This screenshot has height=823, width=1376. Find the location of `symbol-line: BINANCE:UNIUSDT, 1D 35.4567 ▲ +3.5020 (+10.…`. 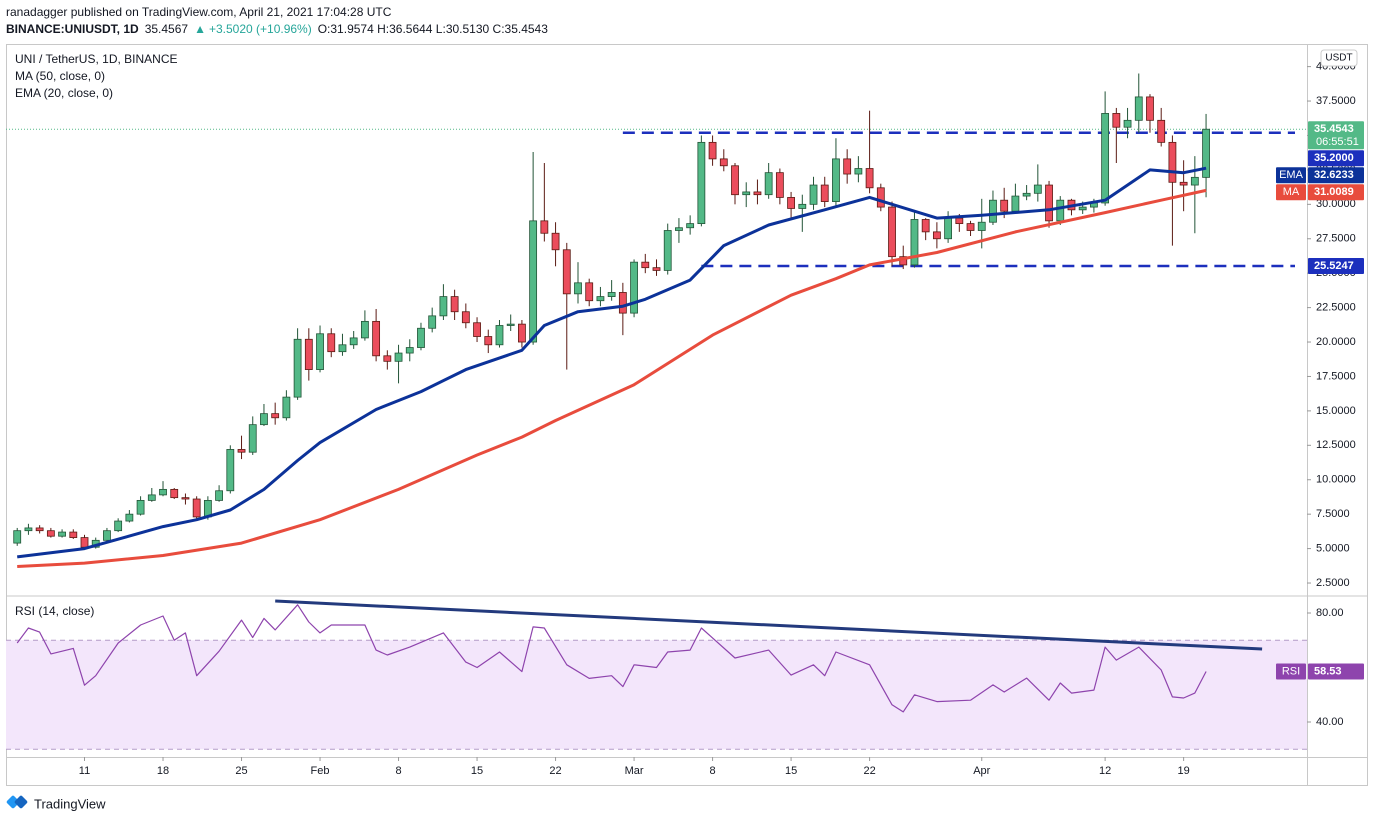

symbol-line: BINANCE:UNIUSDT, 1D 35.4567 ▲ +3.5020 (+10.… is located at coordinates (280, 29).